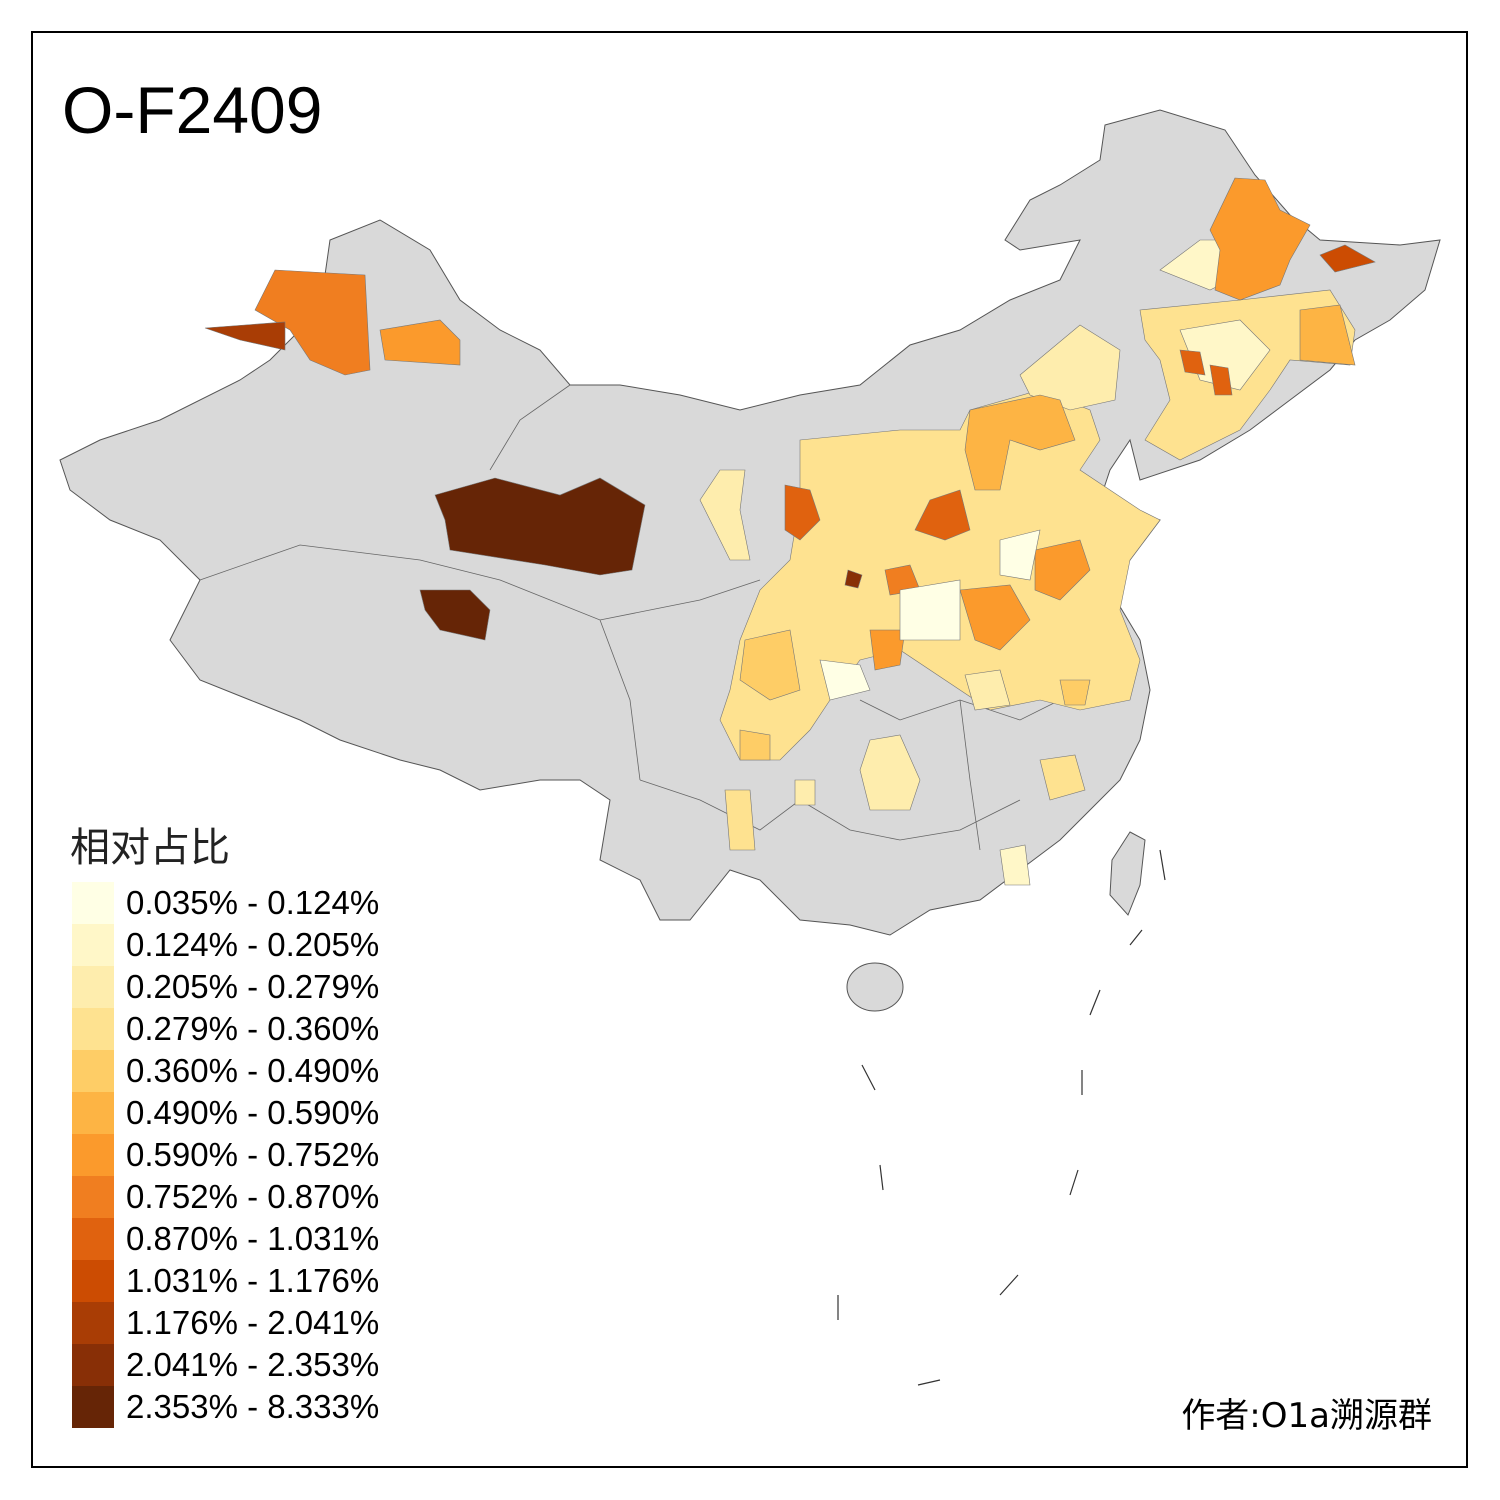  I want to click on legend-item: 1.031% - 1.176%, so click(225, 1281).